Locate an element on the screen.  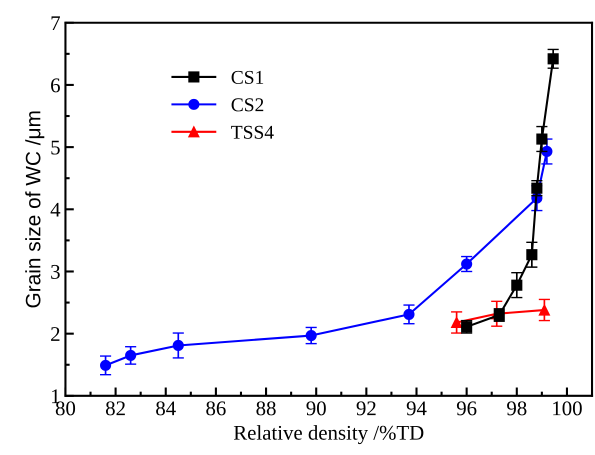
y-tick-label: 7 is located at coordinates (56, 23).